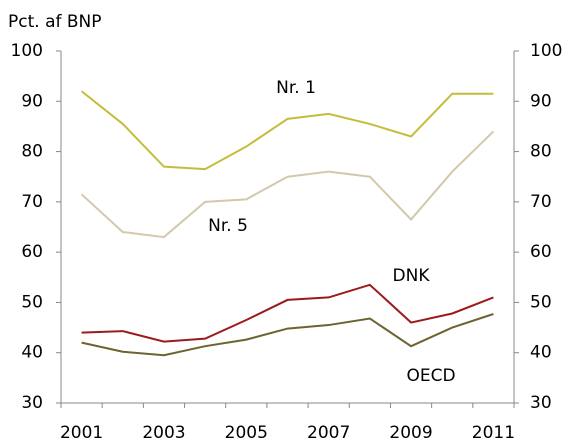 The image size is (569, 441). What do you see at coordinates (541, 302) in the screenshot?
I see `y2-tick-label: 50` at bounding box center [541, 302].